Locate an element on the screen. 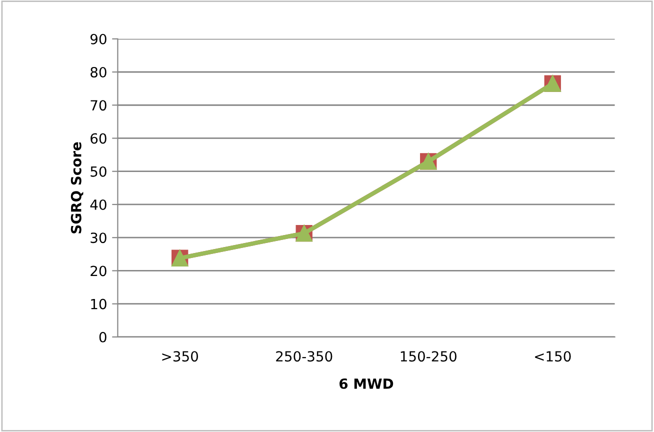 The image size is (654, 432). y-tick-label: 70 is located at coordinates (98, 105).